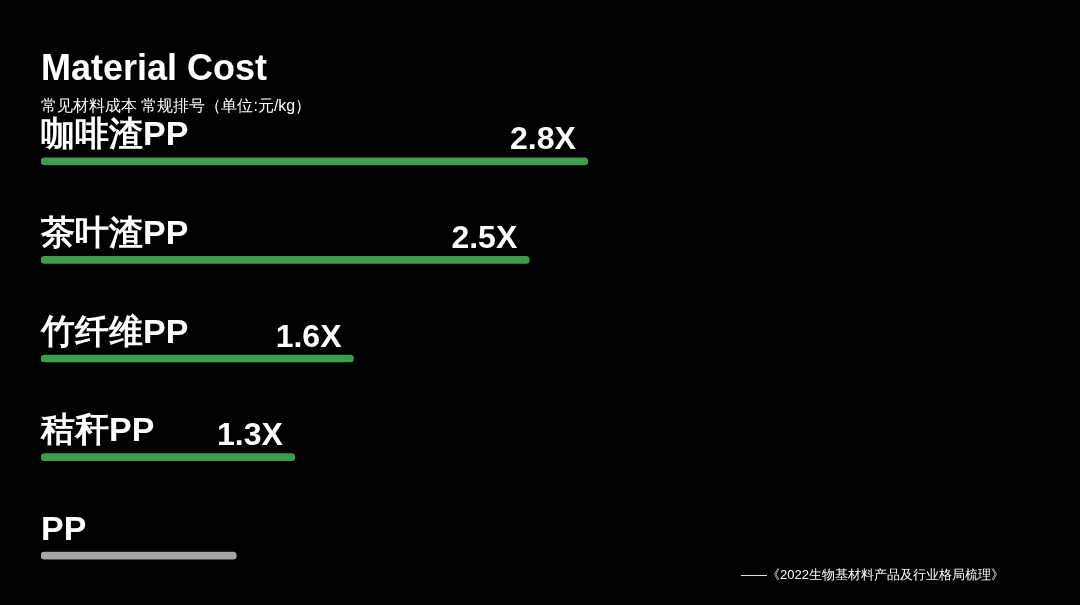 The width and height of the screenshot is (1080, 605). I want to click on y-tick-label: 秸秆PP, so click(97, 429).